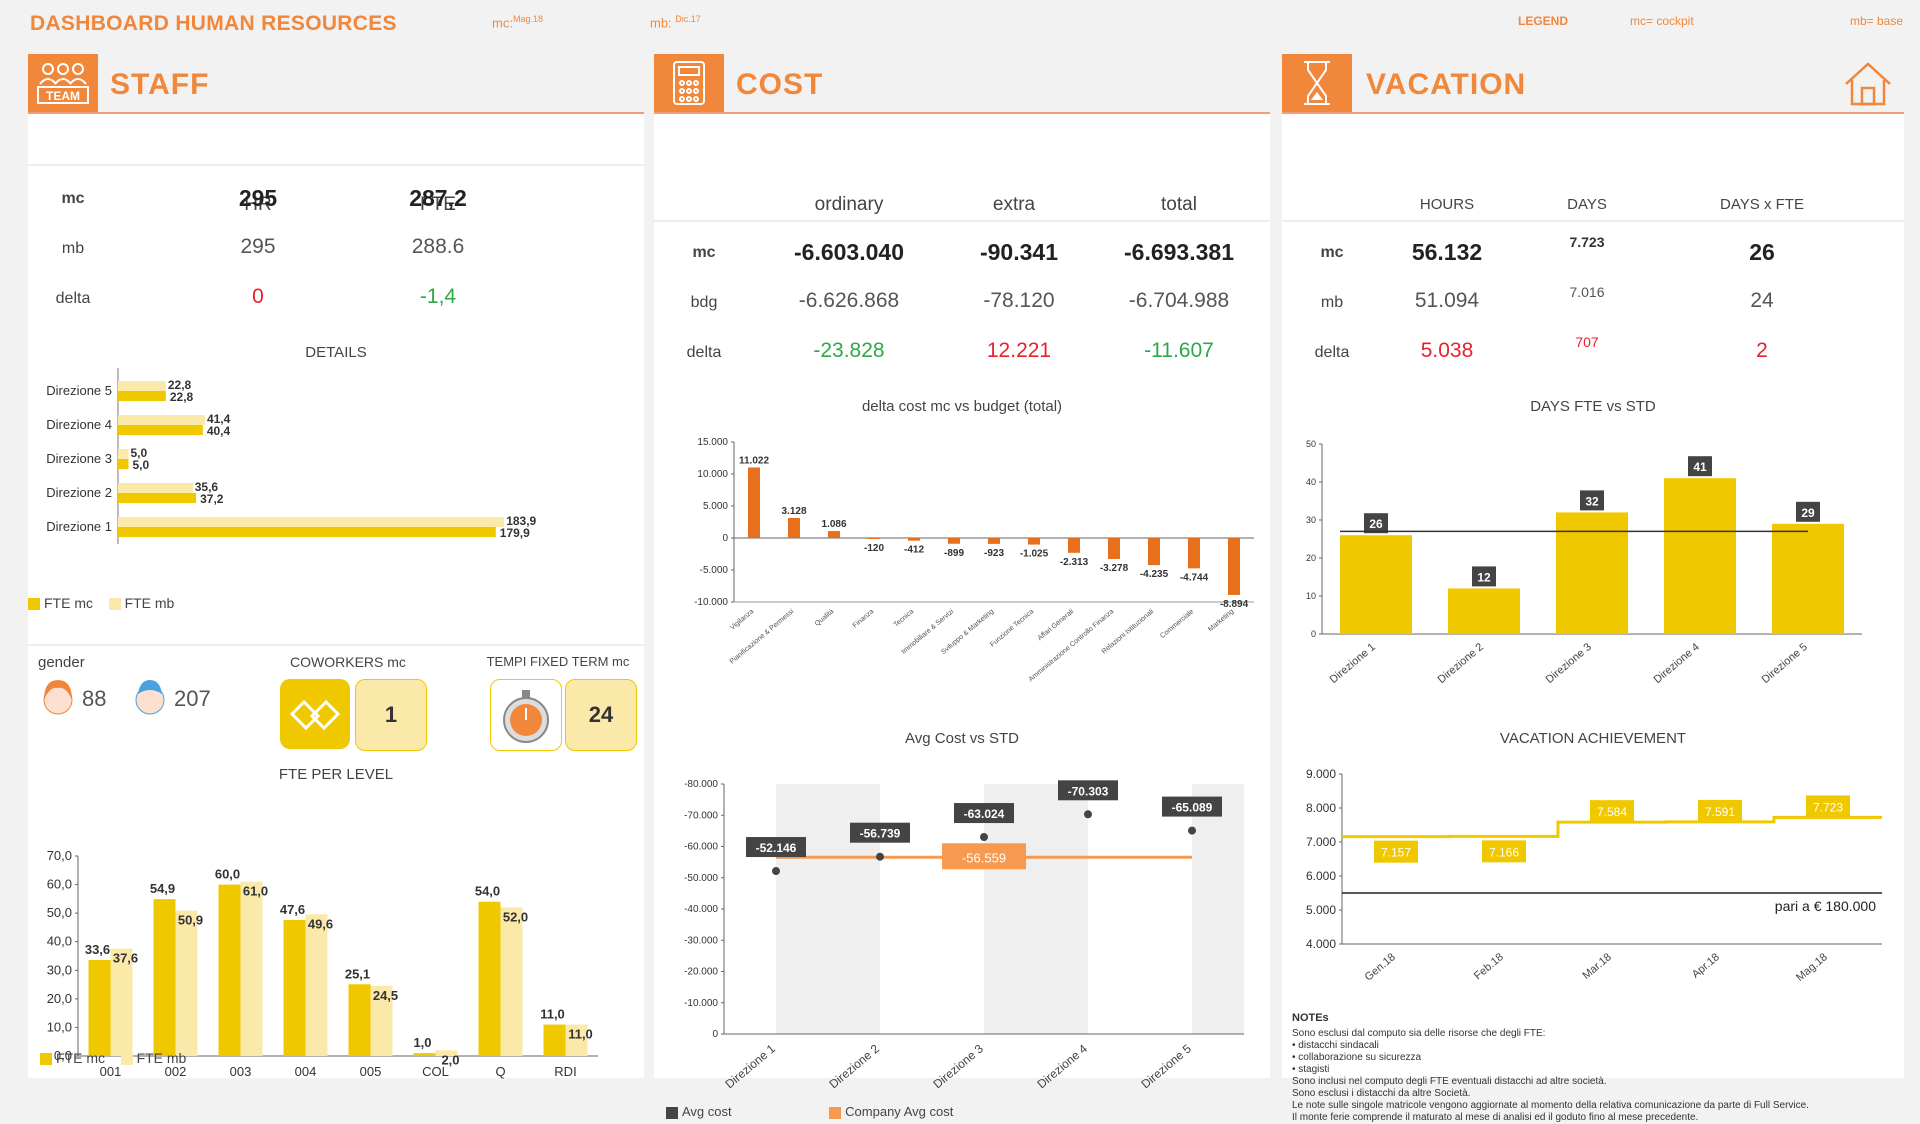 This screenshot has height=1124, width=1920. What do you see at coordinates (552, 1014) in the screenshot?
I see `level-label-mc: 11,0` at bounding box center [552, 1014].